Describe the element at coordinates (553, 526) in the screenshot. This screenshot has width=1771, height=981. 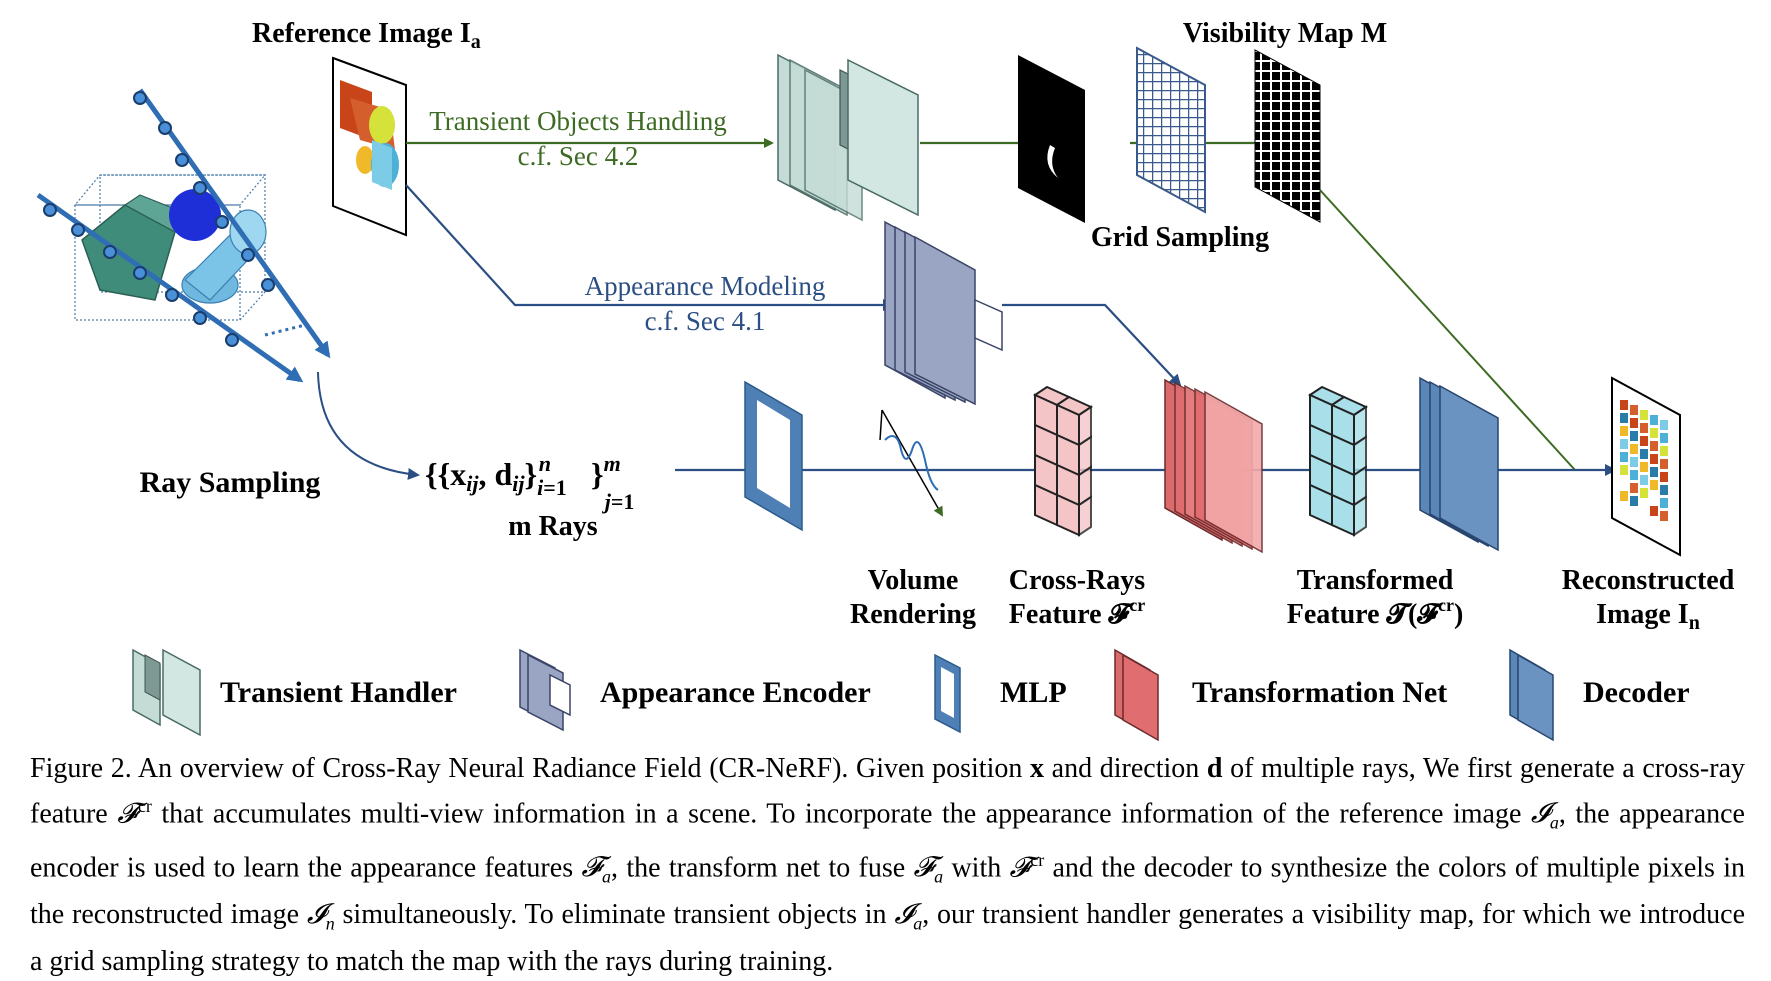
I see `m-rays-label: m Rays` at that location.